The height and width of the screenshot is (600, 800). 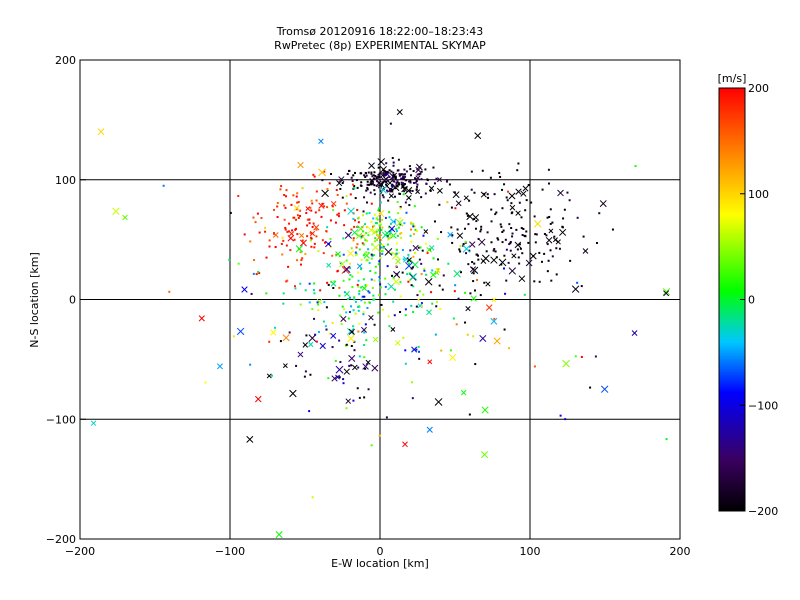 I want to click on y-axis-label: N-S location [km], so click(x=34, y=300).